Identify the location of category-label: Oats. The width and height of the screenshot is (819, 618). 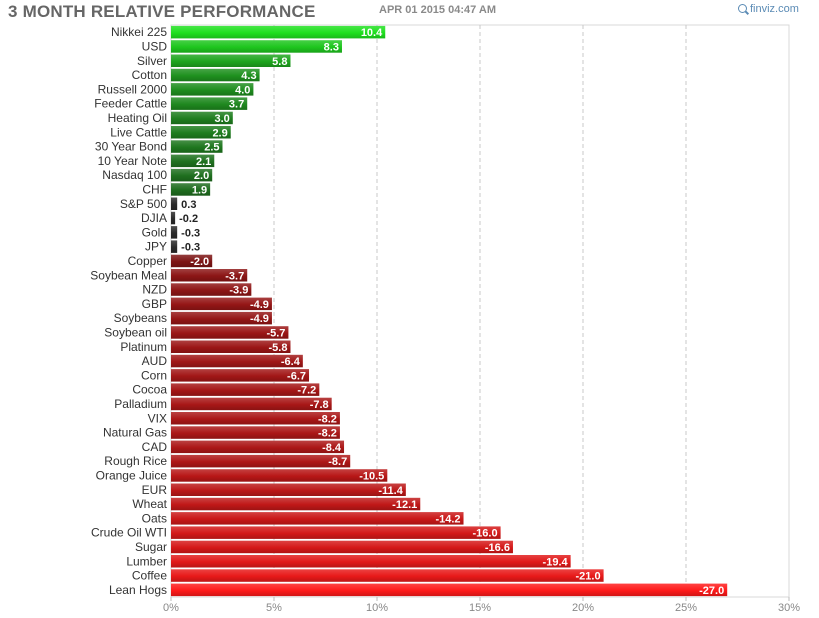
(154, 518).